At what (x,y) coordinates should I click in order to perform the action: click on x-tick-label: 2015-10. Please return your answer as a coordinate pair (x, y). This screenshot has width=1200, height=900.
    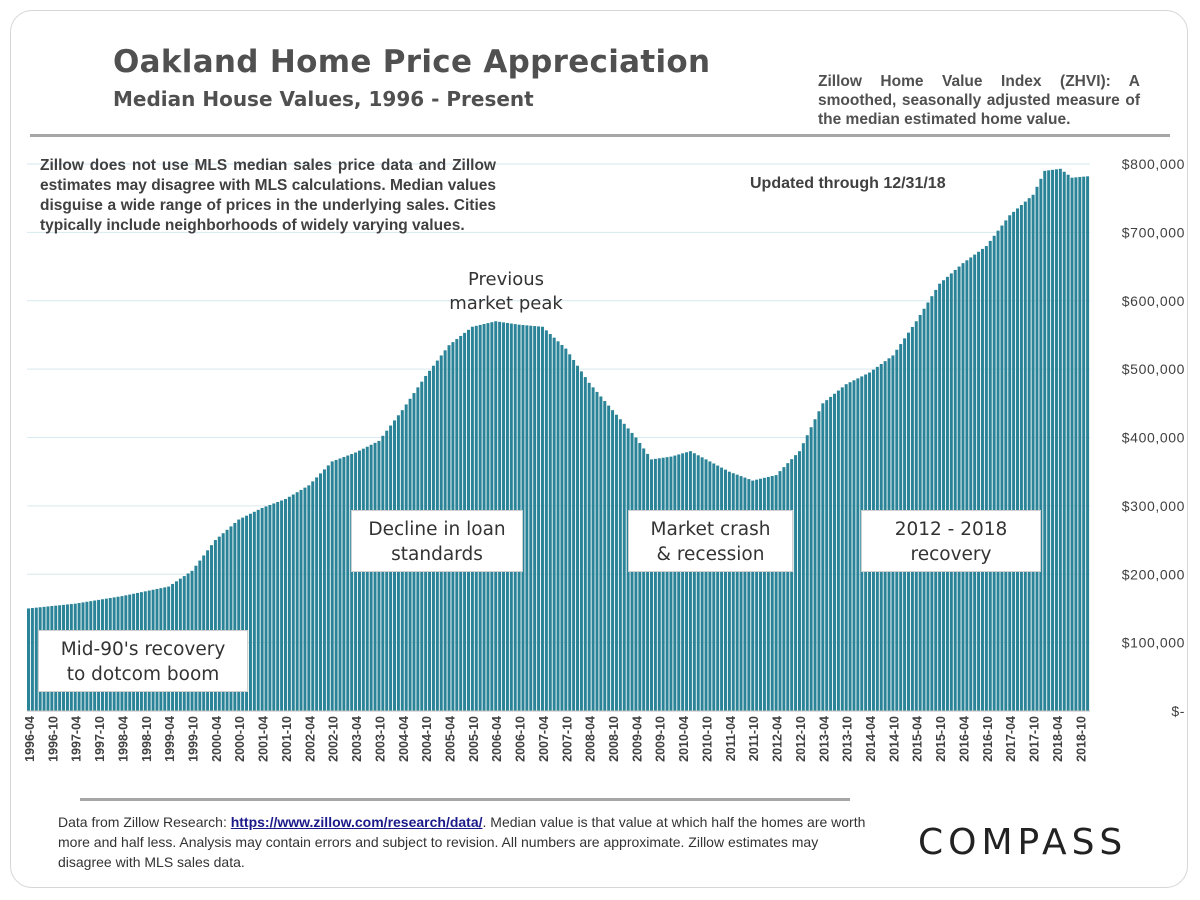
    Looking at the image, I should click on (941, 739).